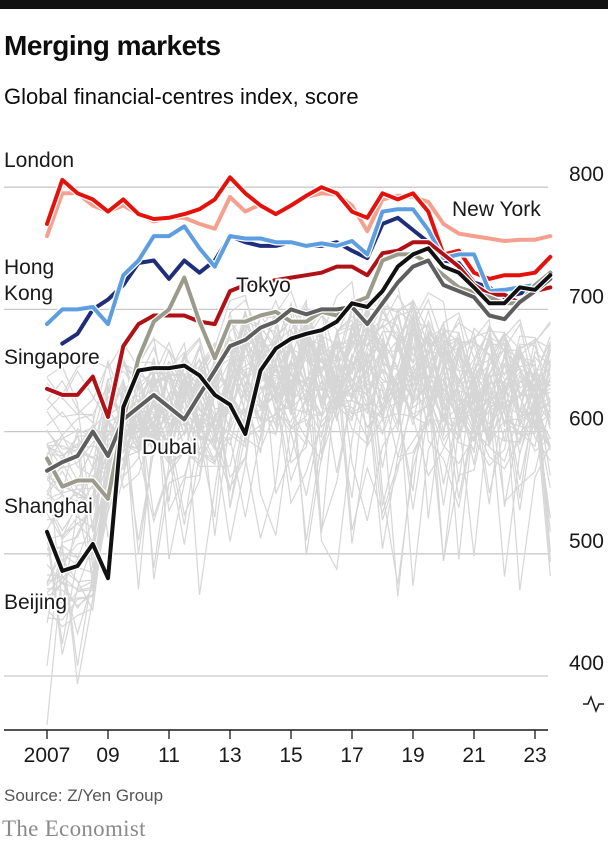  I want to click on axis-break-icon, so click(593, 704).